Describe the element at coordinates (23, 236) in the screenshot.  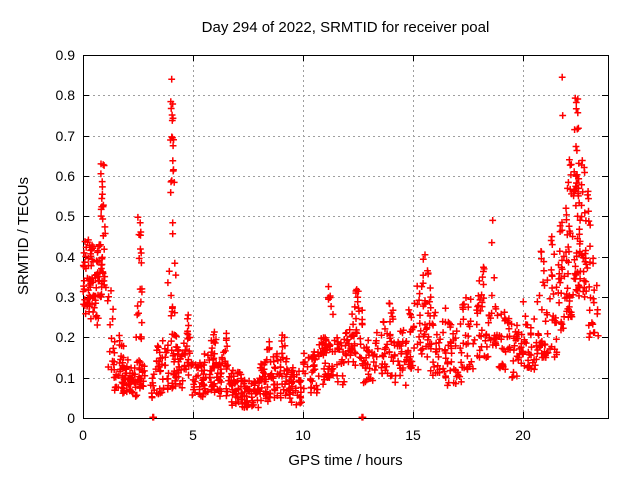
I see `y-axis-label: SRMTID / TECUs` at that location.